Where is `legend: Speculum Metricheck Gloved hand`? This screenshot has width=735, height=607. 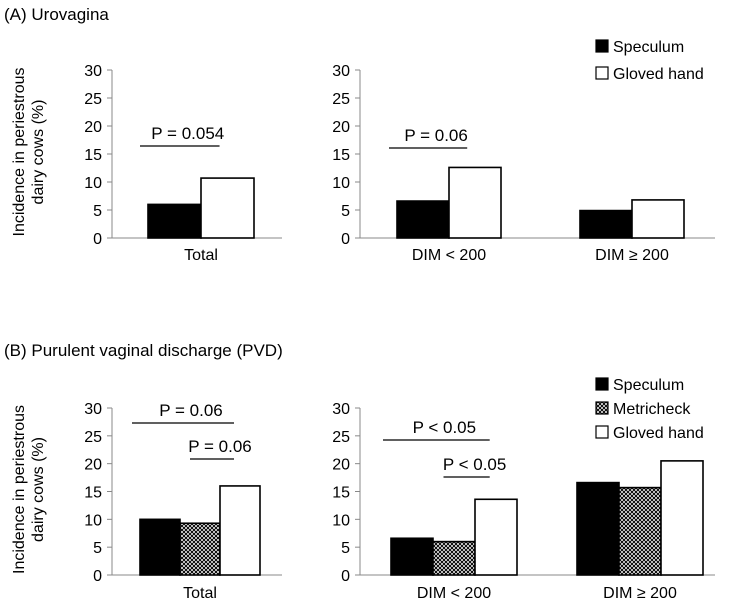 legend: Speculum Metricheck Gloved hand is located at coordinates (649, 409).